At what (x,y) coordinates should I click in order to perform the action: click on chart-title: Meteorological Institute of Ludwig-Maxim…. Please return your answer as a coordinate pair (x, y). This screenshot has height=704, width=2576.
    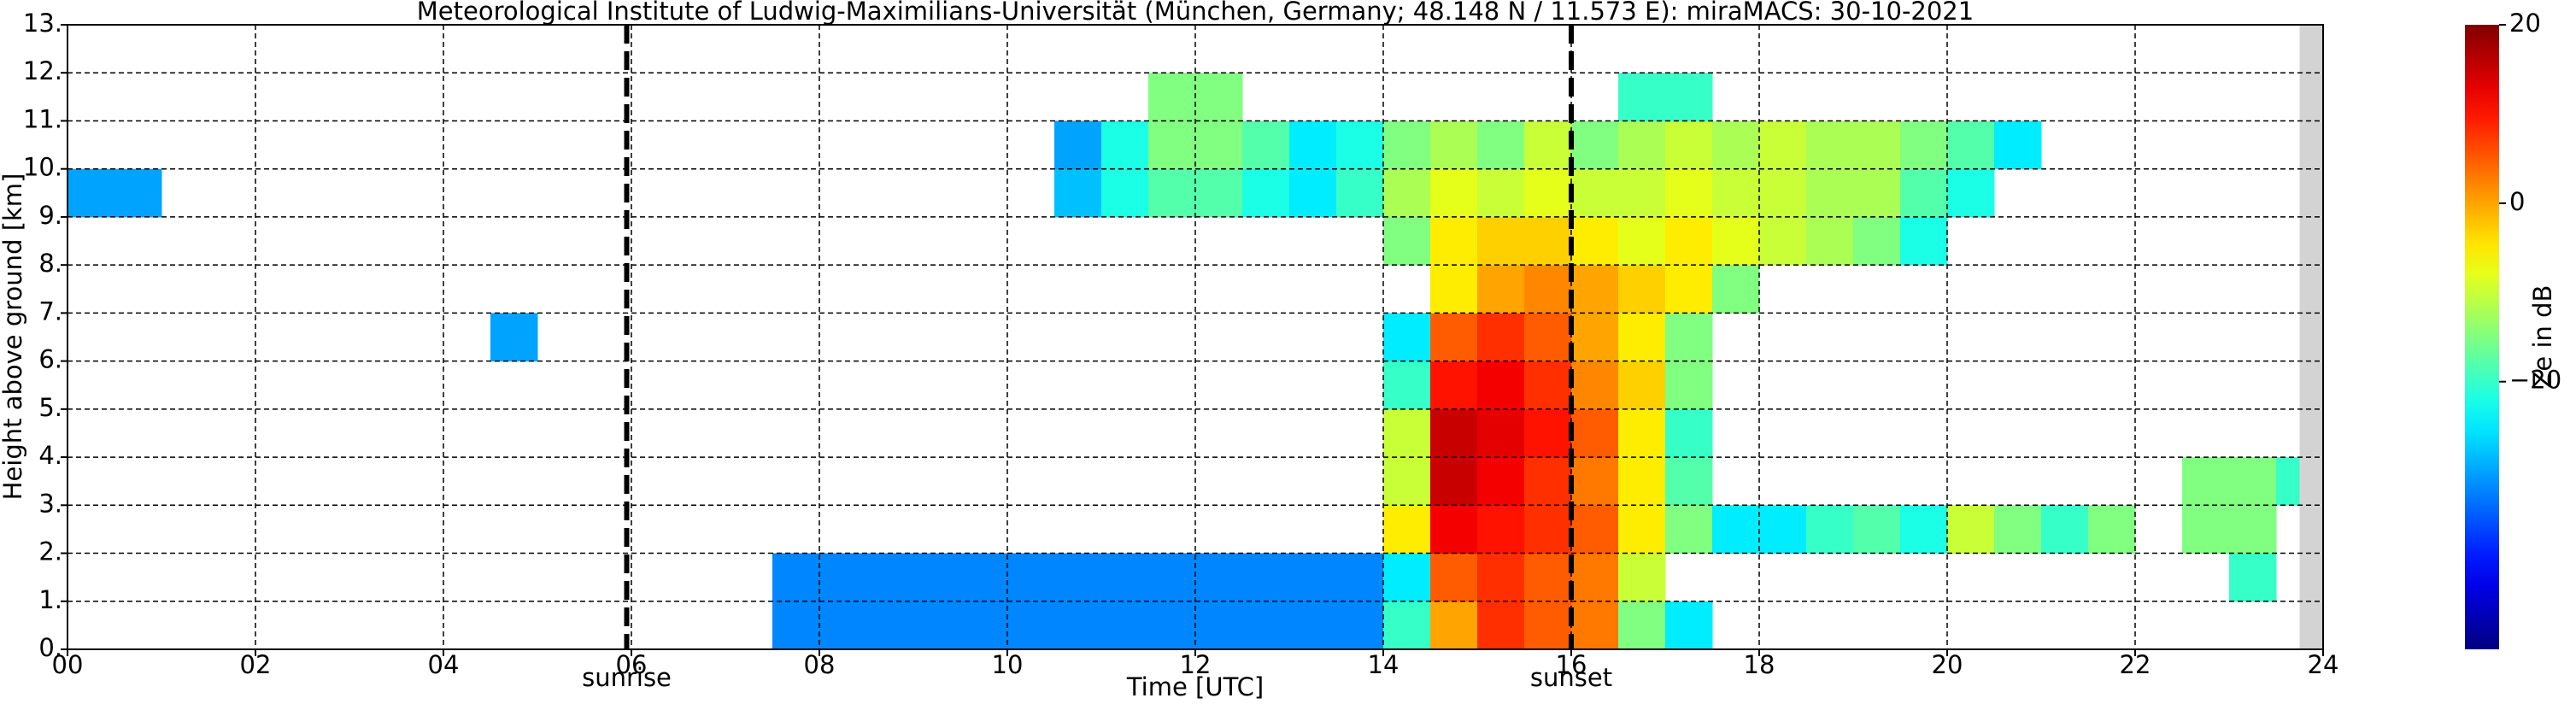
    Looking at the image, I should click on (1195, 13).